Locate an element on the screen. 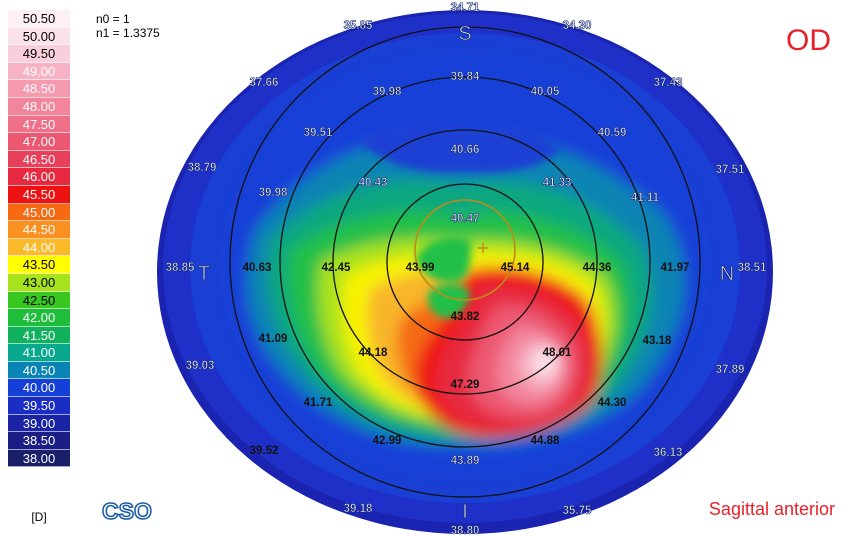 The image size is (841, 536). curvature-value: 44.36 is located at coordinates (597, 268).